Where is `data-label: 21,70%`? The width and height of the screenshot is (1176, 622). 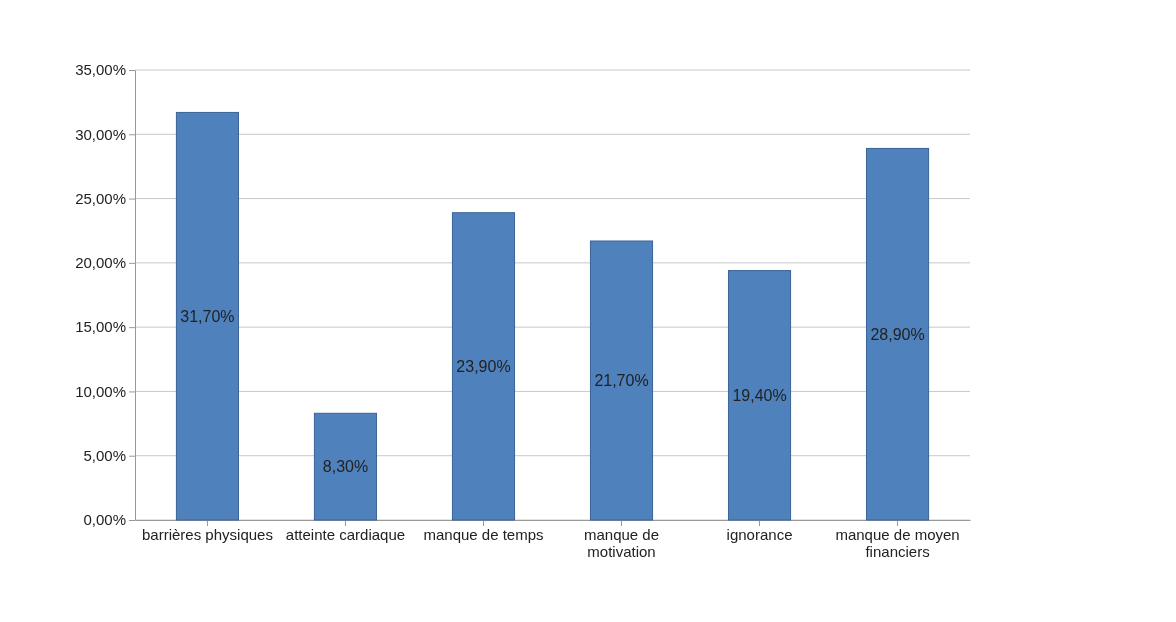 data-label: 21,70% is located at coordinates (621, 381).